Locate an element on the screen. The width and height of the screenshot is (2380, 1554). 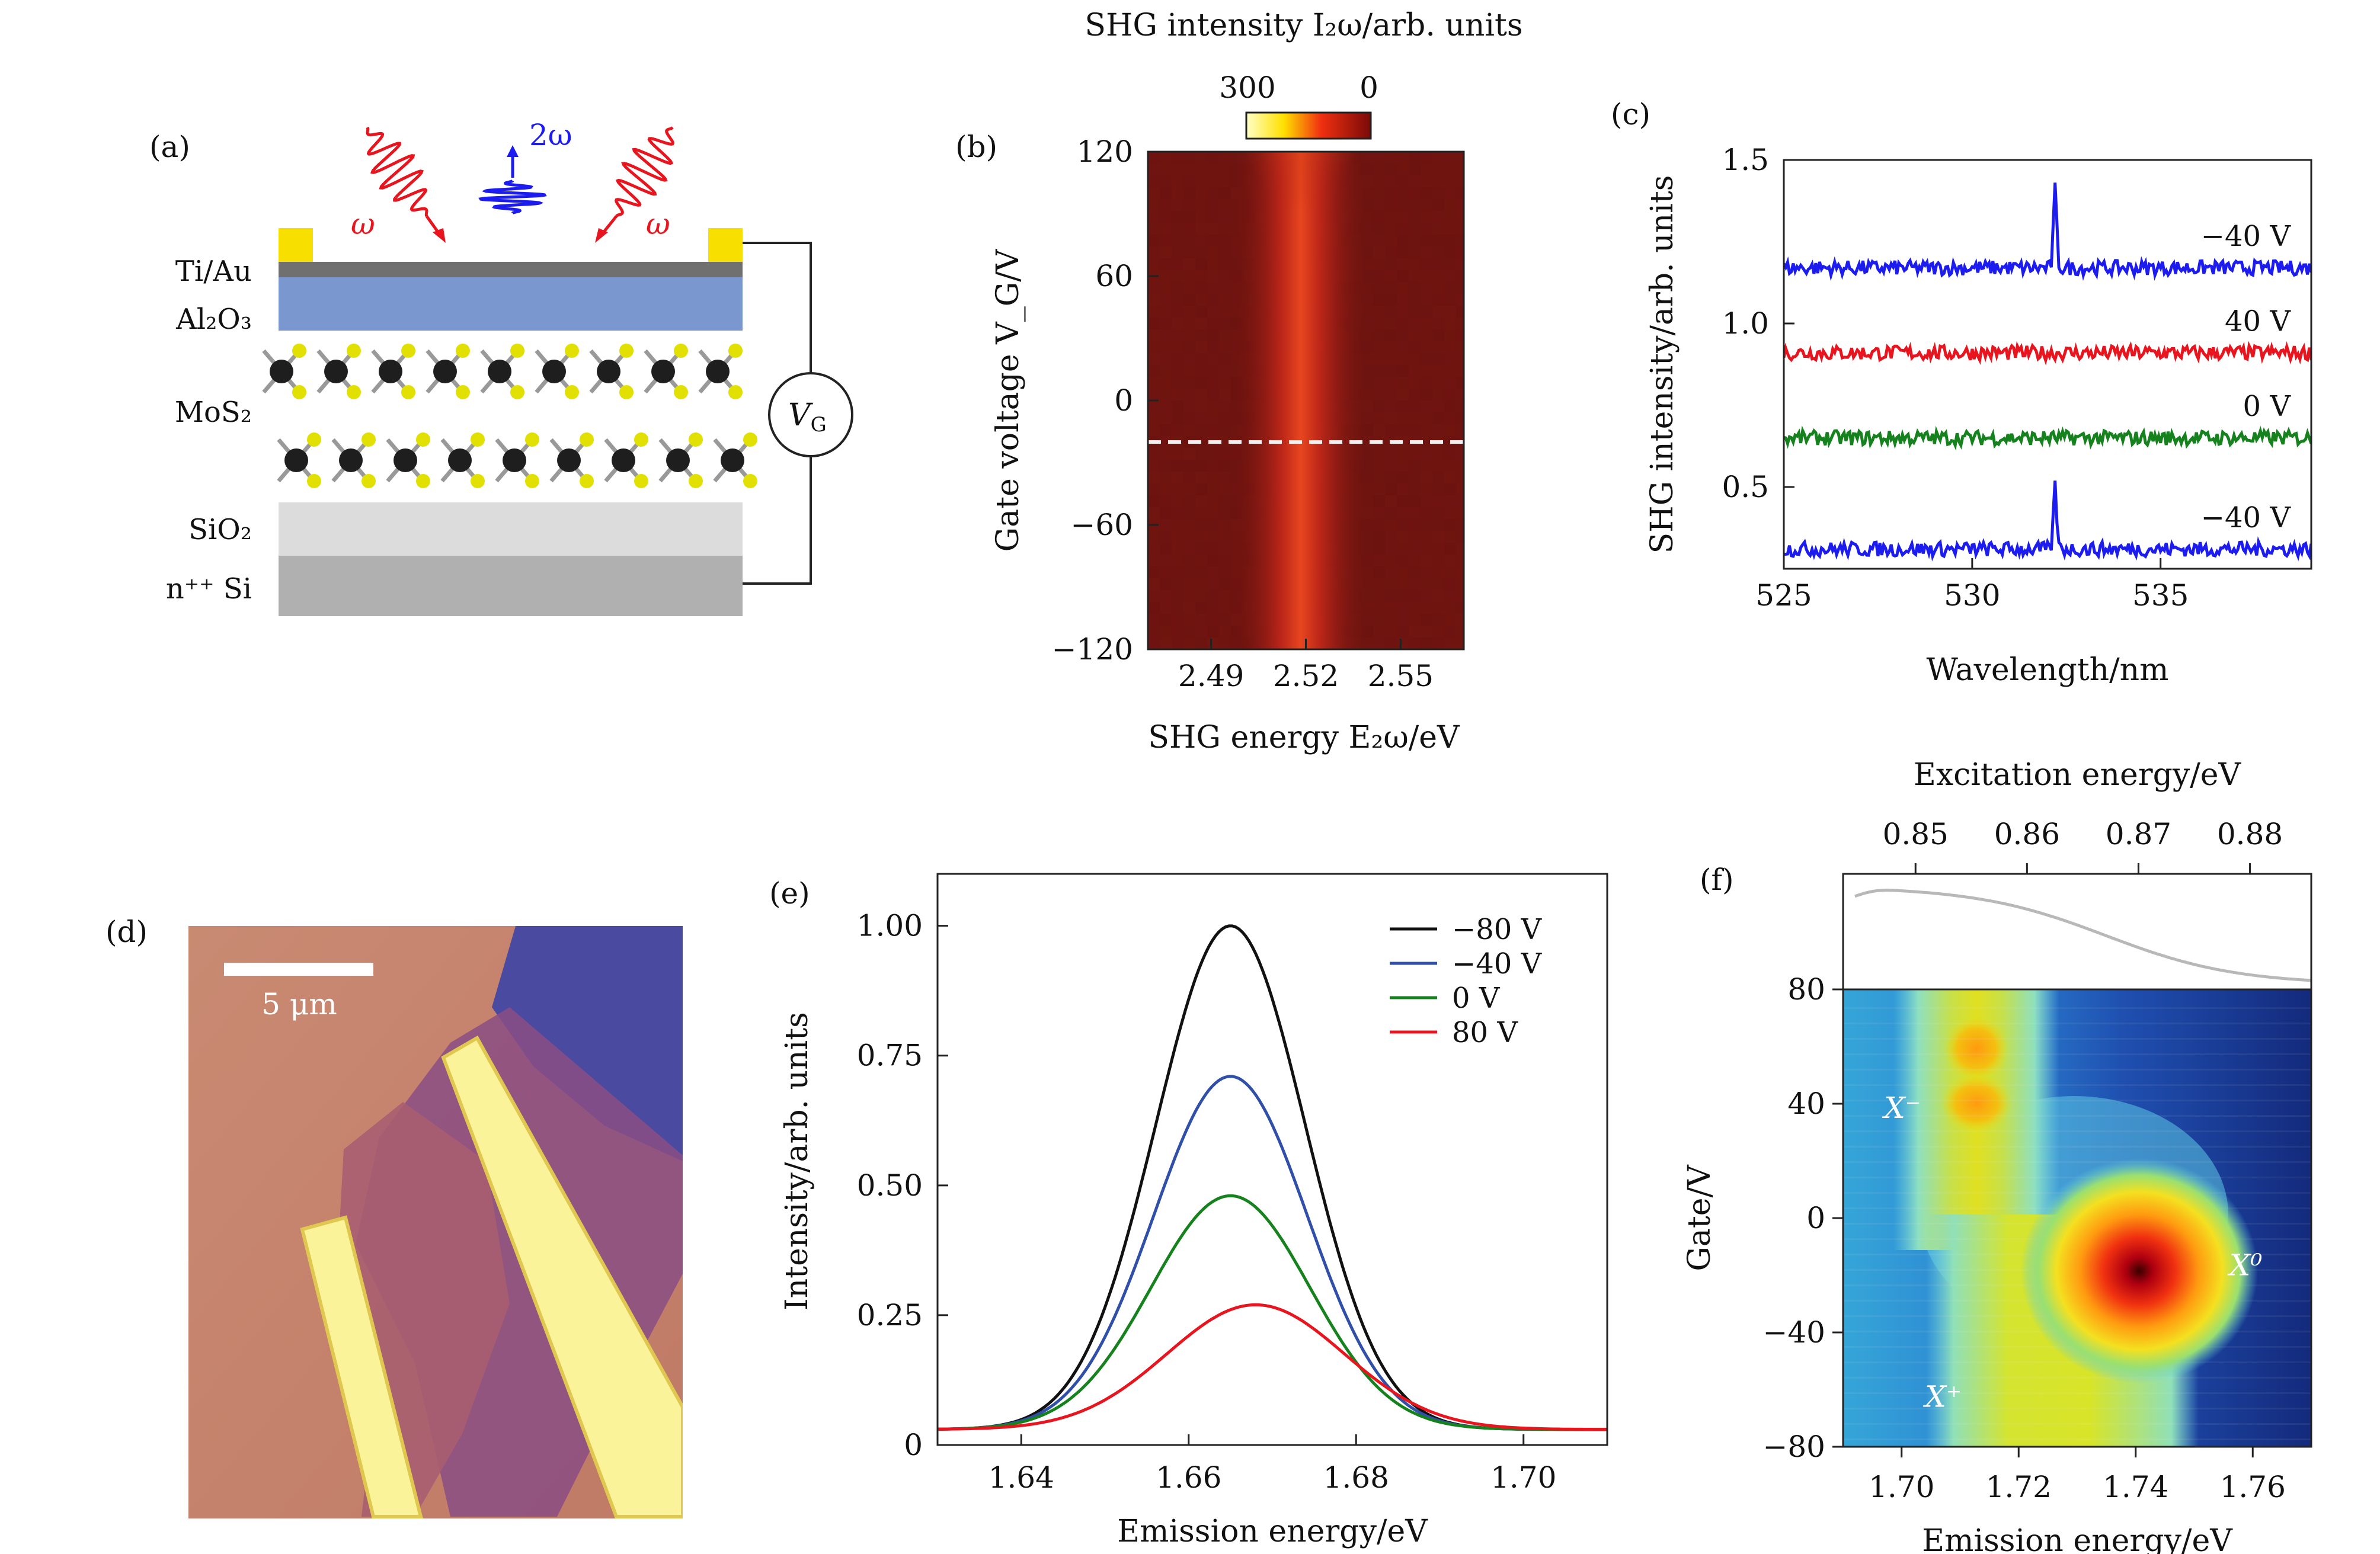
legend-label: 0 V is located at coordinates (1476, 998).